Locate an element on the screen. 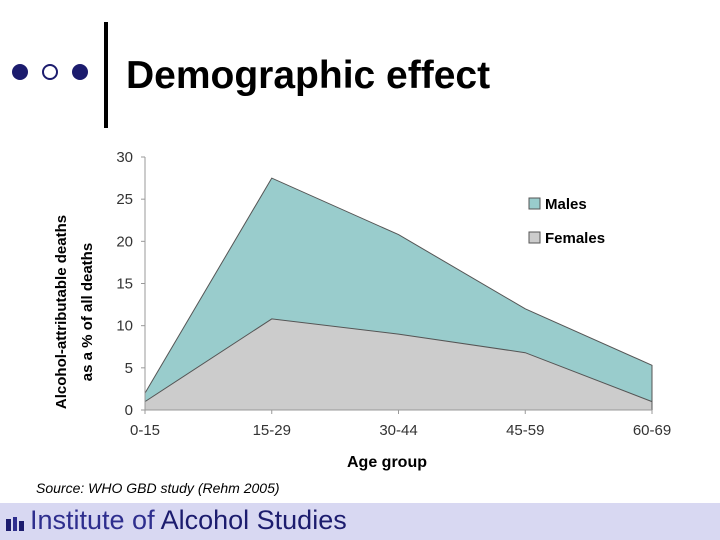 The image size is (720, 540). x-tick-label: 45-59 is located at coordinates (525, 430).